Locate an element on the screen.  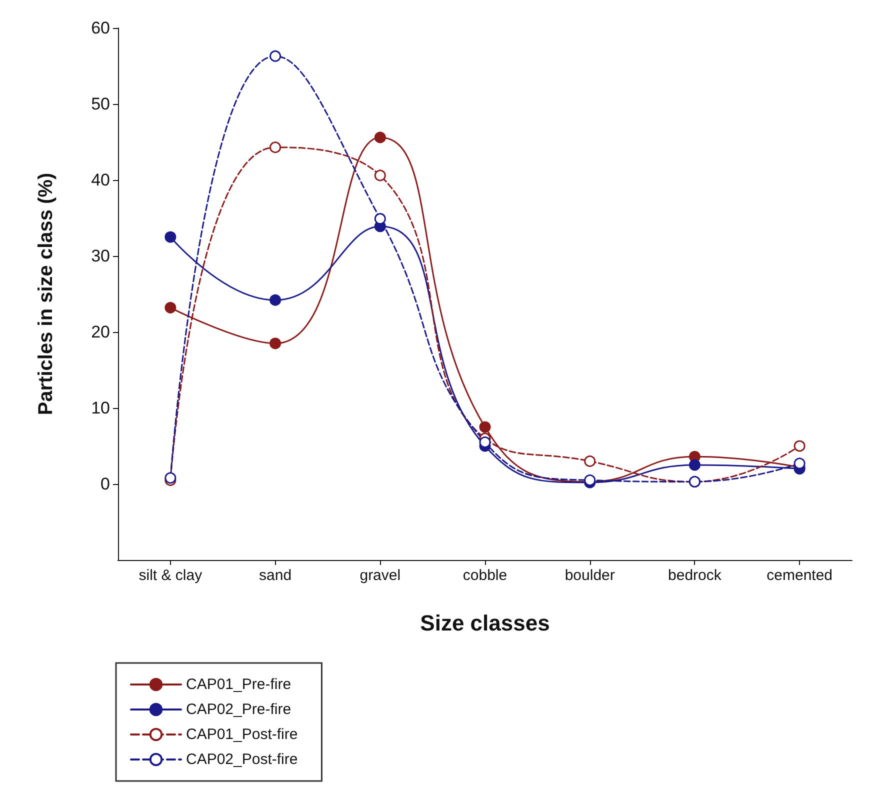
y-tick-label: 60 is located at coordinates (100, 28).